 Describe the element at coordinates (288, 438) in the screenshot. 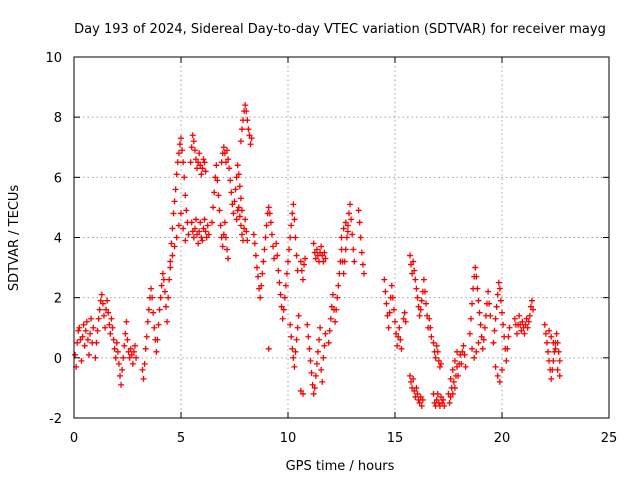

I see `x-tick-label: 10` at that location.